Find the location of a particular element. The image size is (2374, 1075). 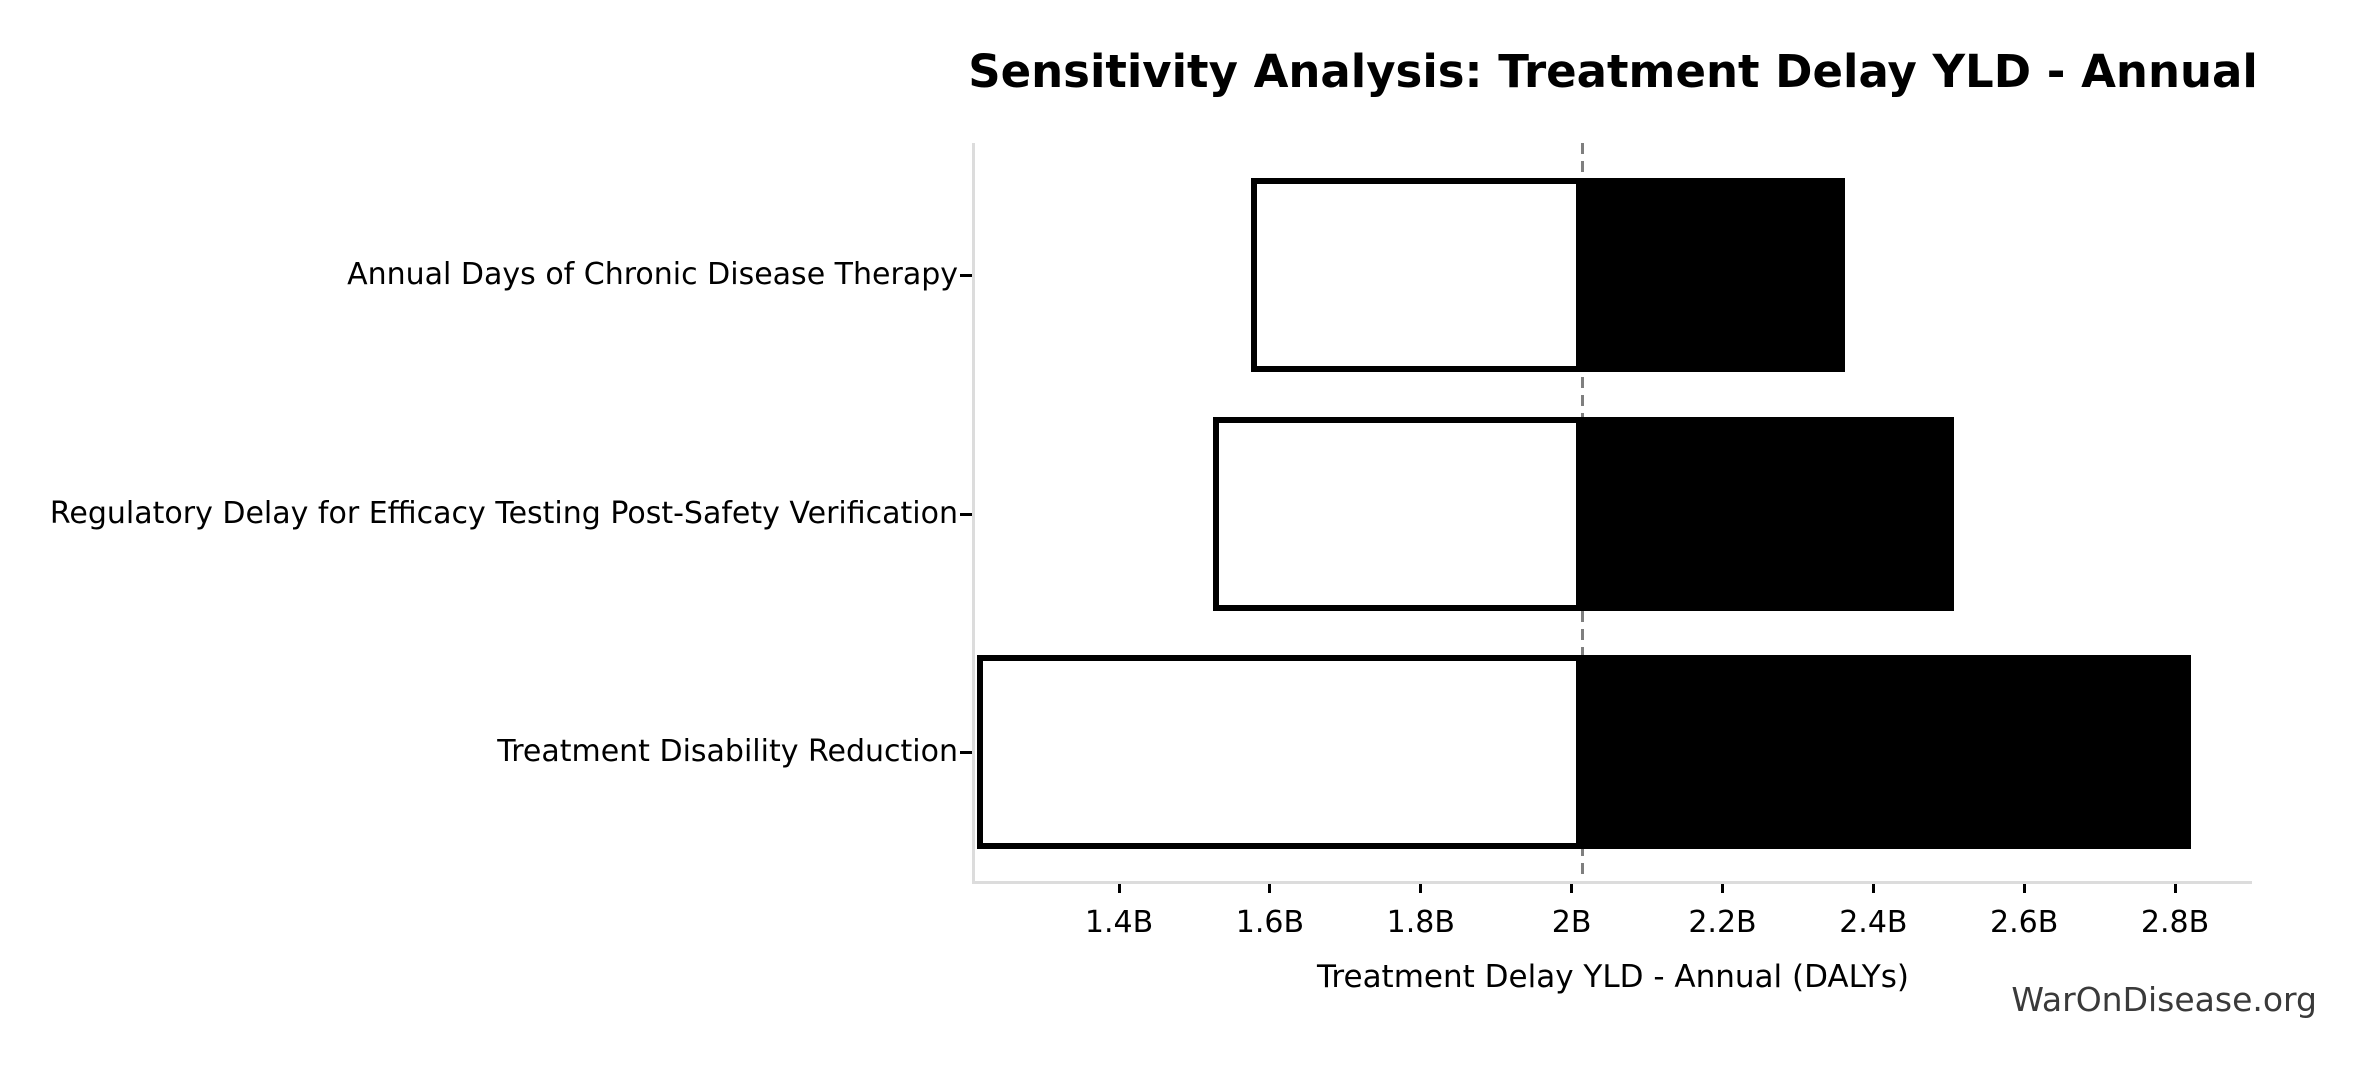

y-tick-label: Treatment Disability Reduction is located at coordinates (727, 751).